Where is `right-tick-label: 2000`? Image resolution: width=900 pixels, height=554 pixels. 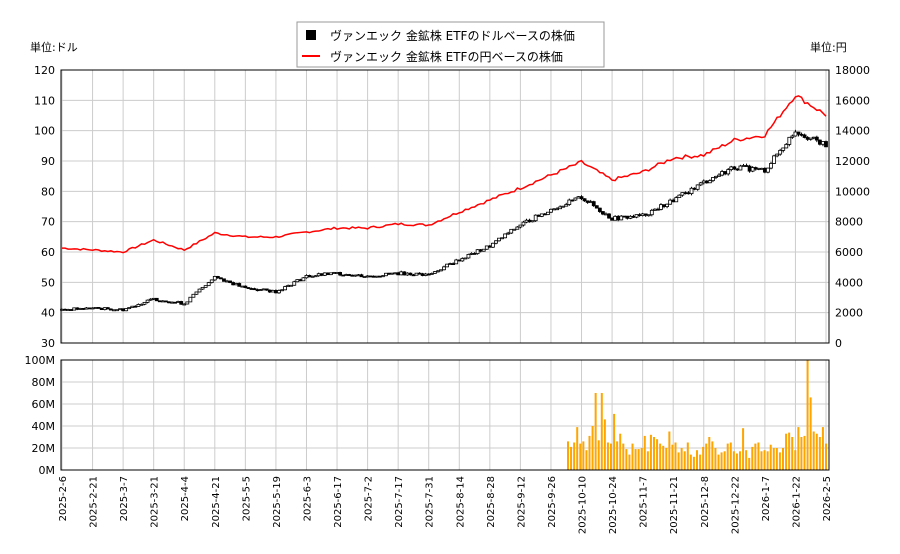 right-tick-label: 2000 is located at coordinates (849, 313).